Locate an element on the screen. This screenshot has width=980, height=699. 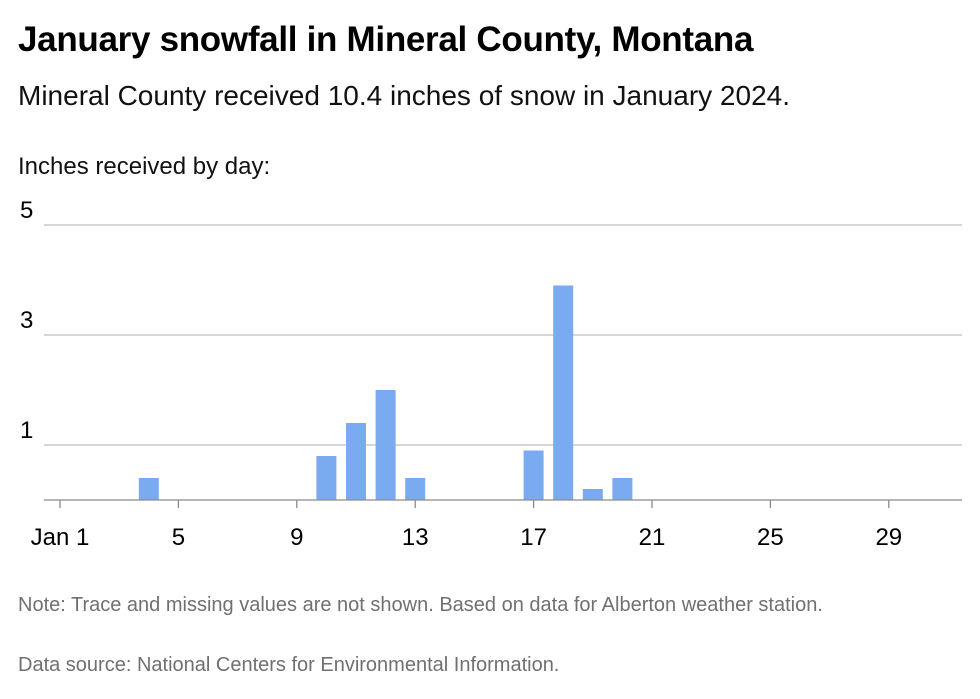
x-tick-label-29: 29 is located at coordinates (888, 537).